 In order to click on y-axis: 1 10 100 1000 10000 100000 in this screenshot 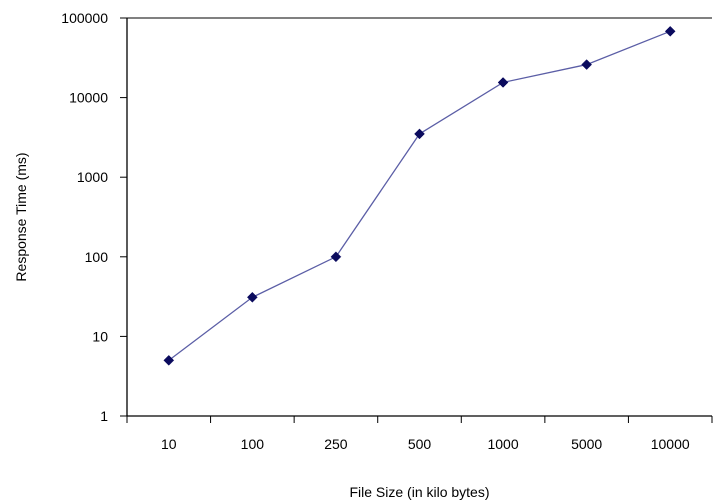, I will do `click(94, 217)`.